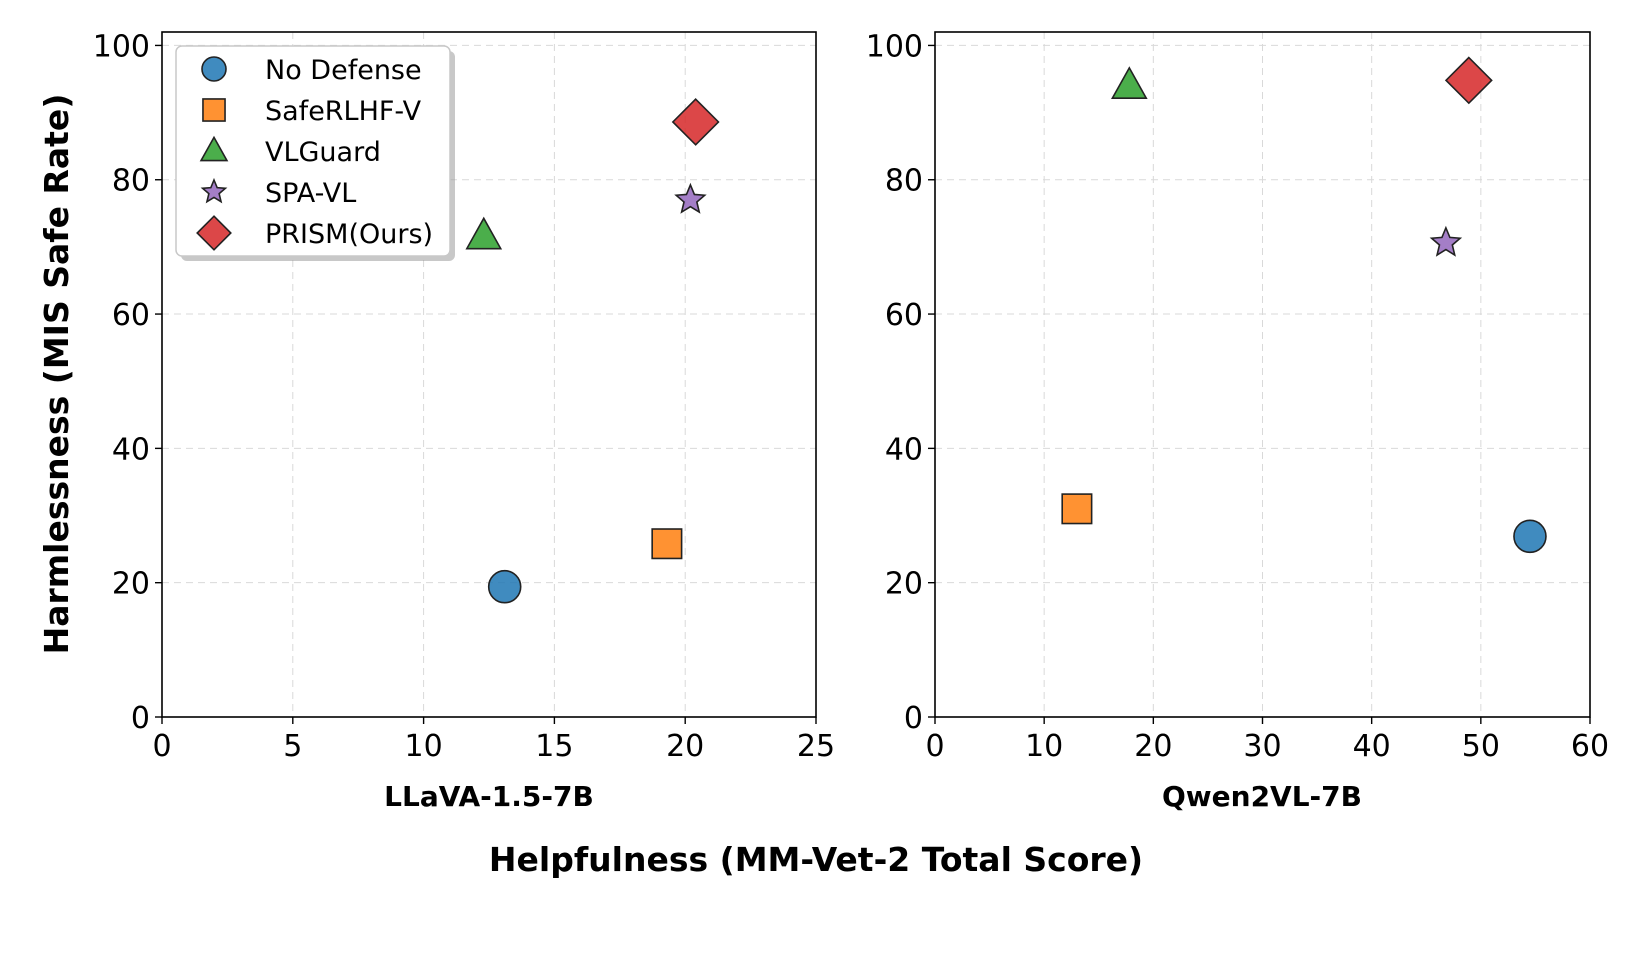  I want to click on panel-xlabel-qwen: Qwen2VL-7B, so click(1262, 796).